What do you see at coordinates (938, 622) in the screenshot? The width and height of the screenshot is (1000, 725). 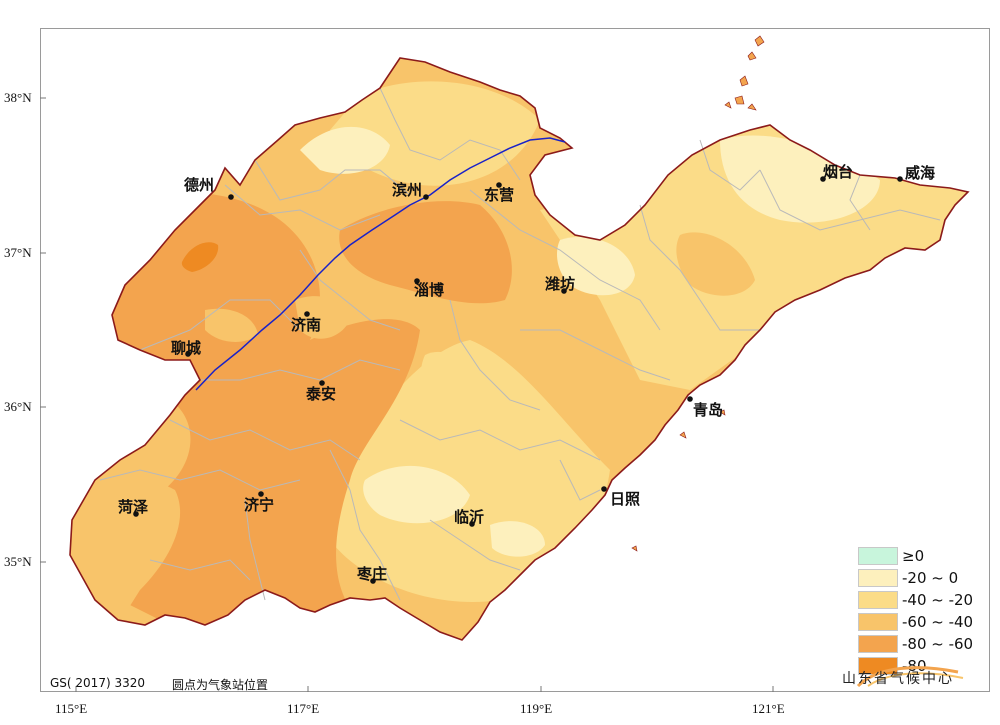 I see `legend-label: -60 ~ -40` at bounding box center [938, 622].